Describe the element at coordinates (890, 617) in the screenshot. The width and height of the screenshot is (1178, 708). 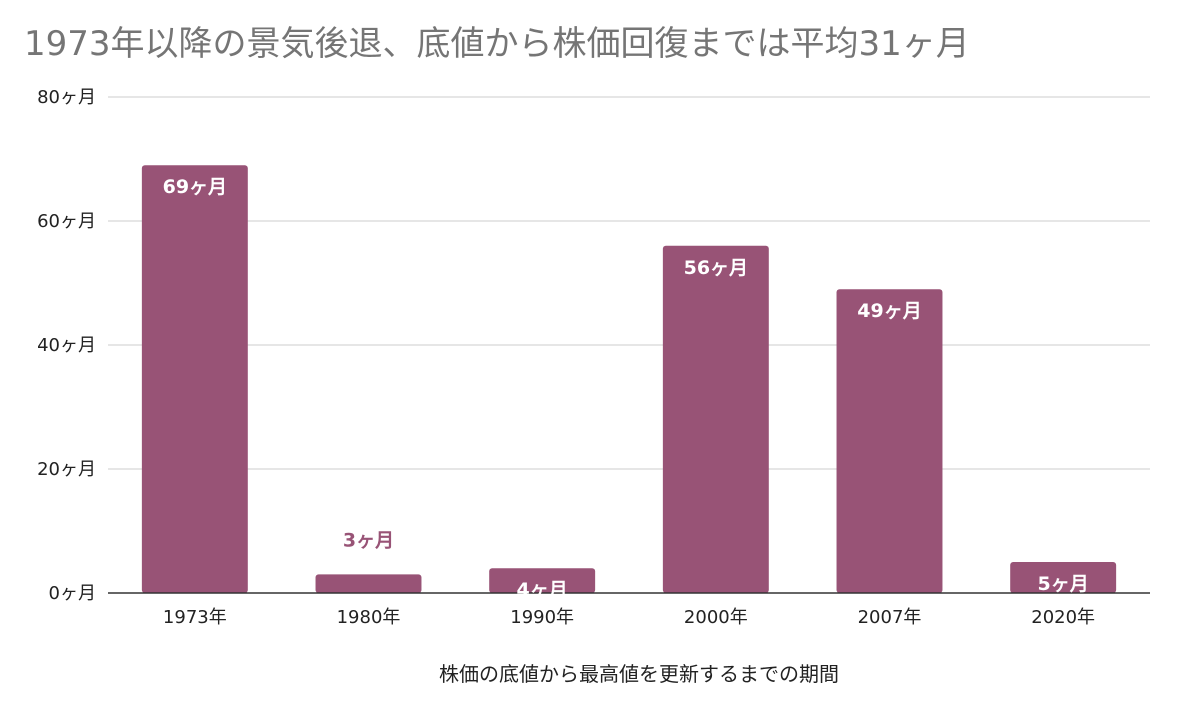
I see `x-tick-label: 2007年` at that location.